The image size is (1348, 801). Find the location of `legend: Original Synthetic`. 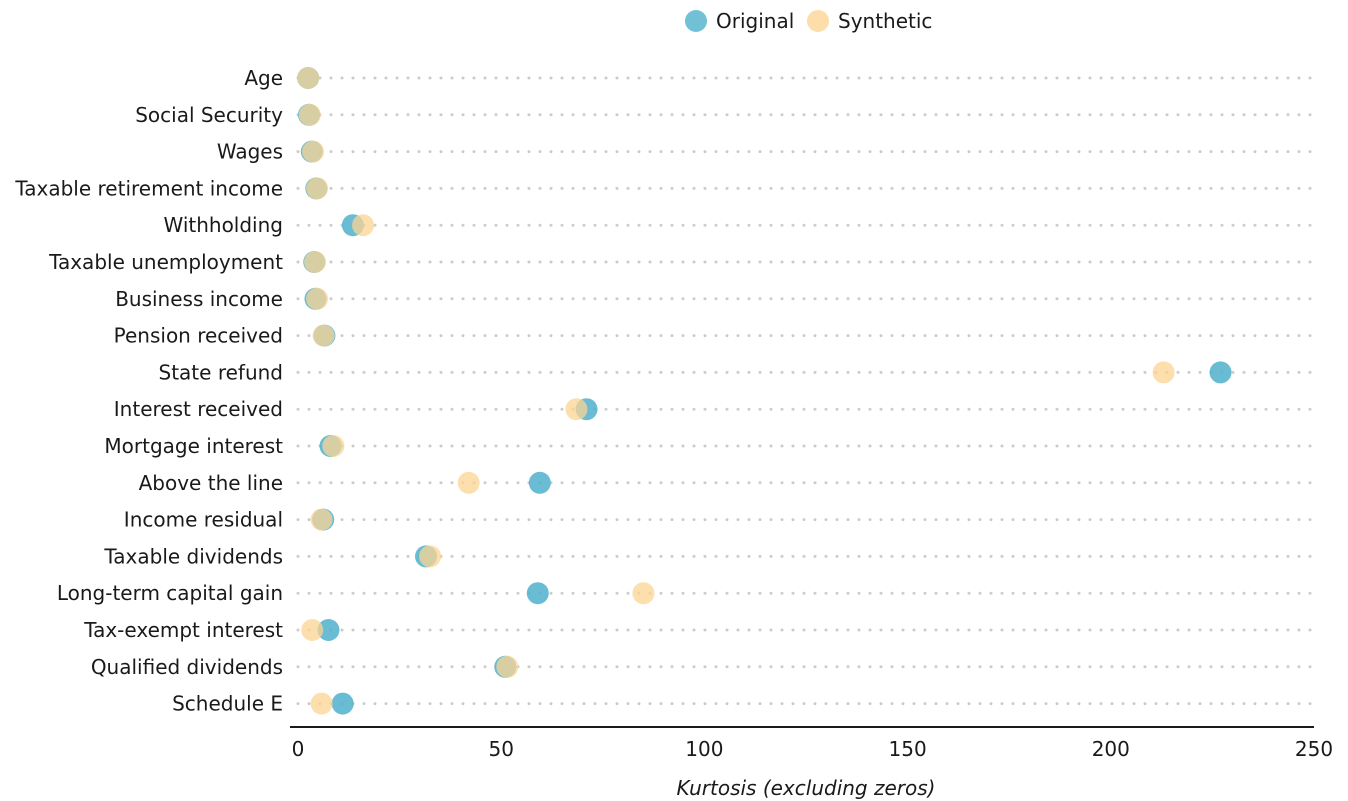

legend: Original Synthetic is located at coordinates (808, 21).